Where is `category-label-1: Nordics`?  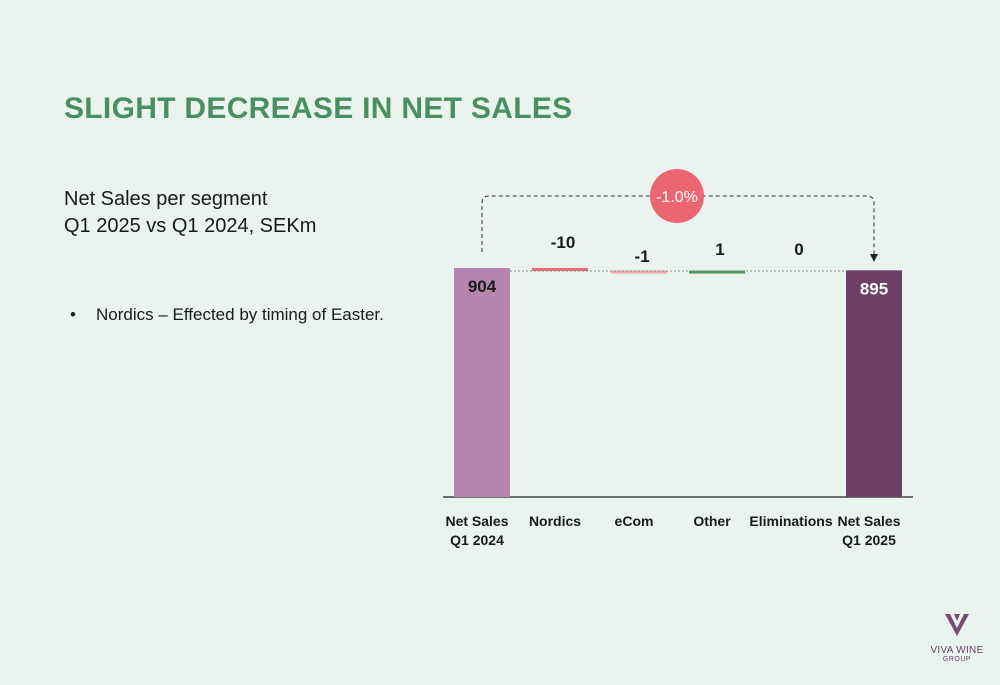 category-label-1: Nordics is located at coordinates (555, 521).